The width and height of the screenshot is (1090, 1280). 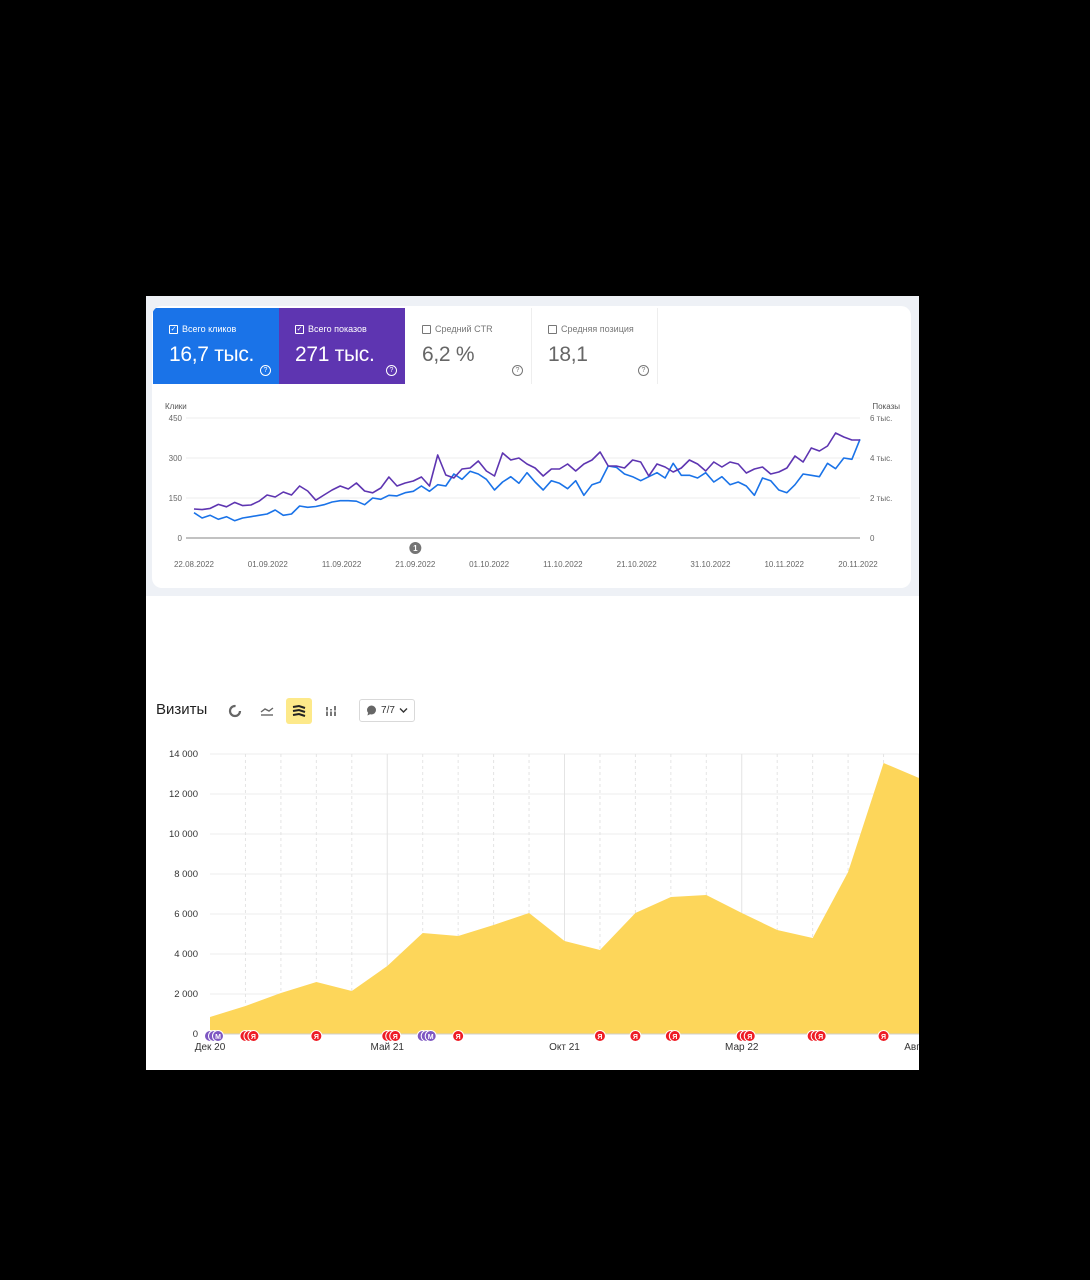 I want to click on y-tick-label-right: 6 тыс., so click(x=881, y=418).